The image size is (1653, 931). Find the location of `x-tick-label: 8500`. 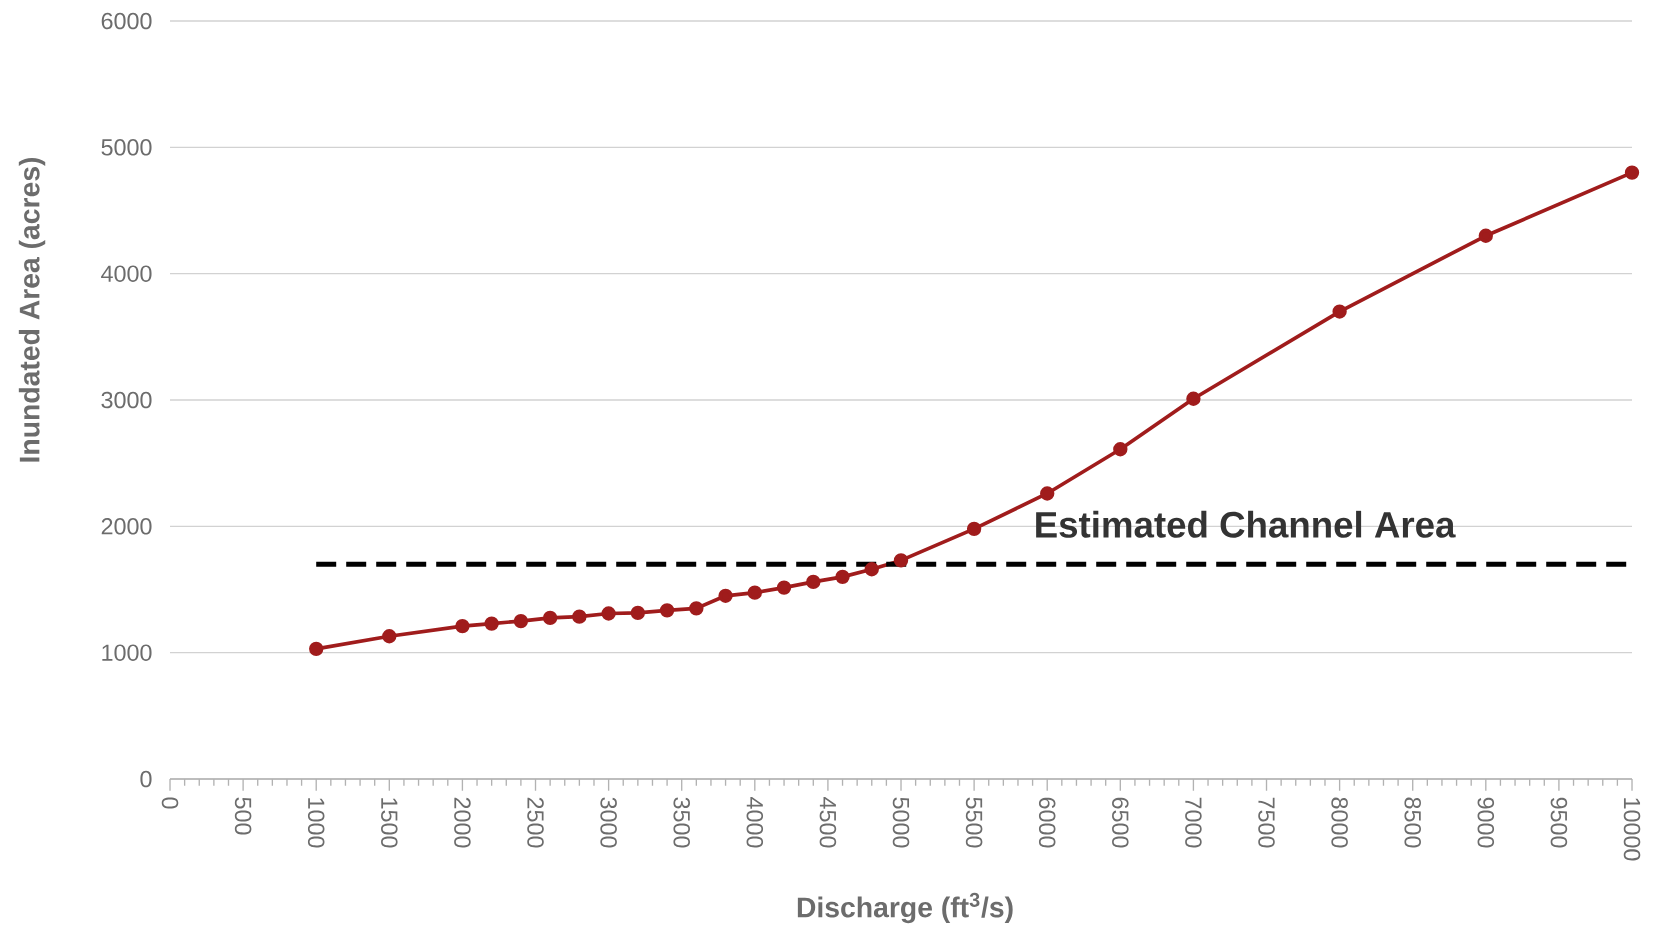

x-tick-label: 8500 is located at coordinates (1412, 822).